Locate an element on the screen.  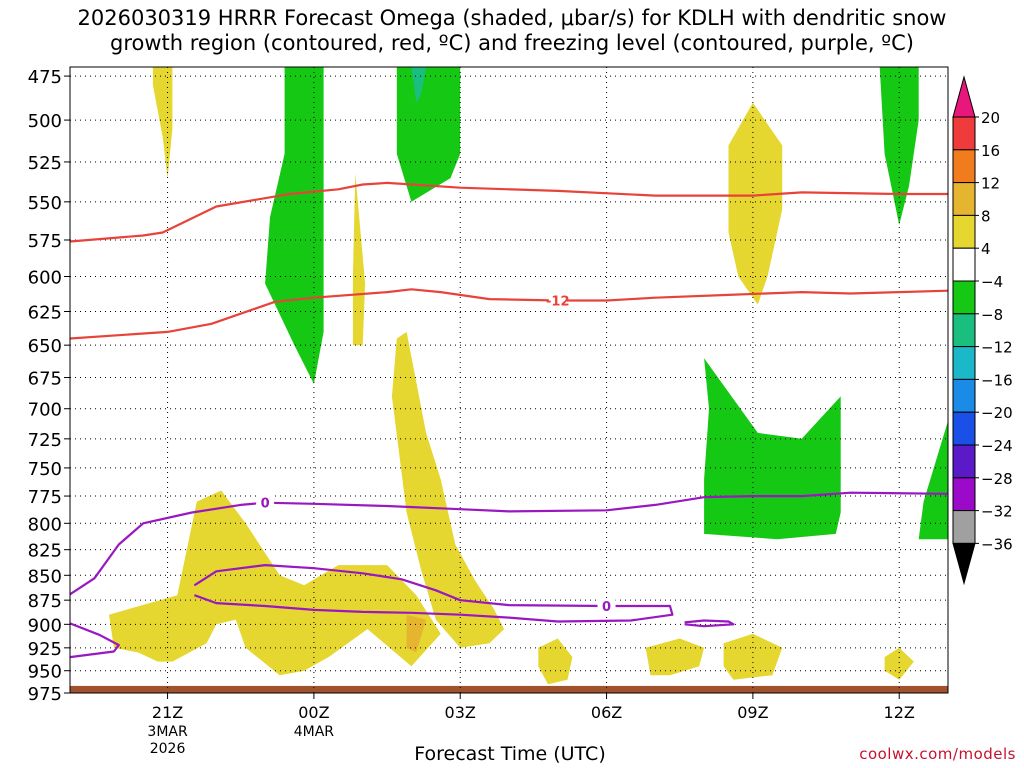
y-tick-label-775: 775 is located at coordinates (45, 497).